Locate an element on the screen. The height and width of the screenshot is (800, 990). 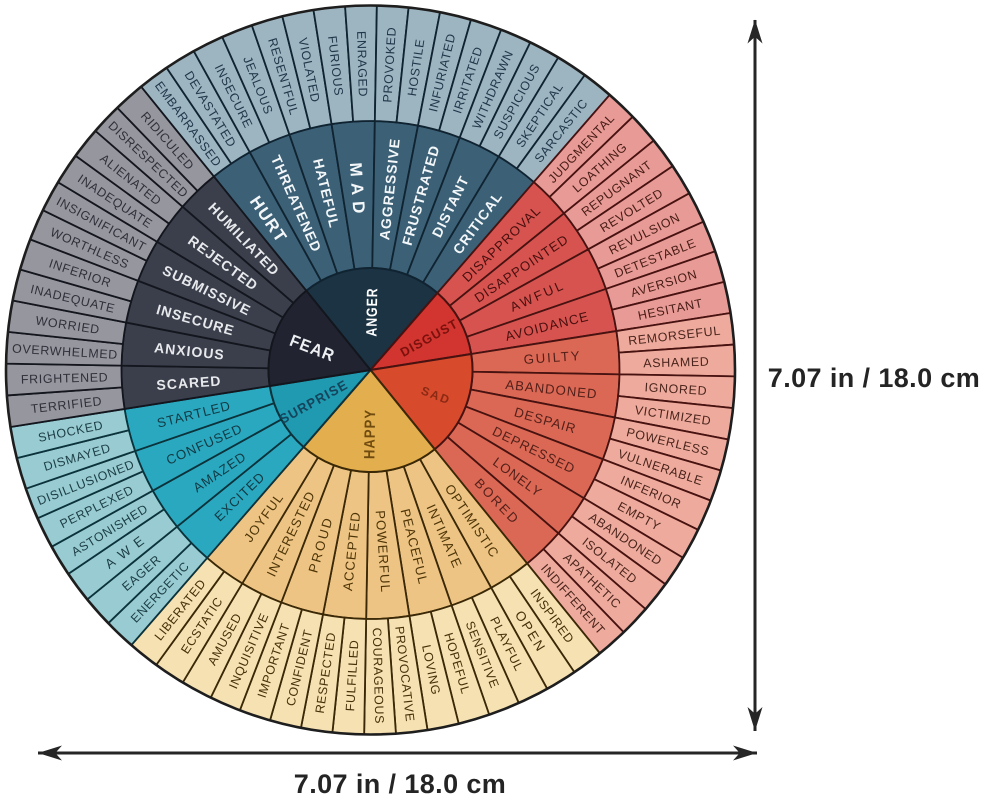
svg-text: GUILTY is located at coordinates (552, 357).